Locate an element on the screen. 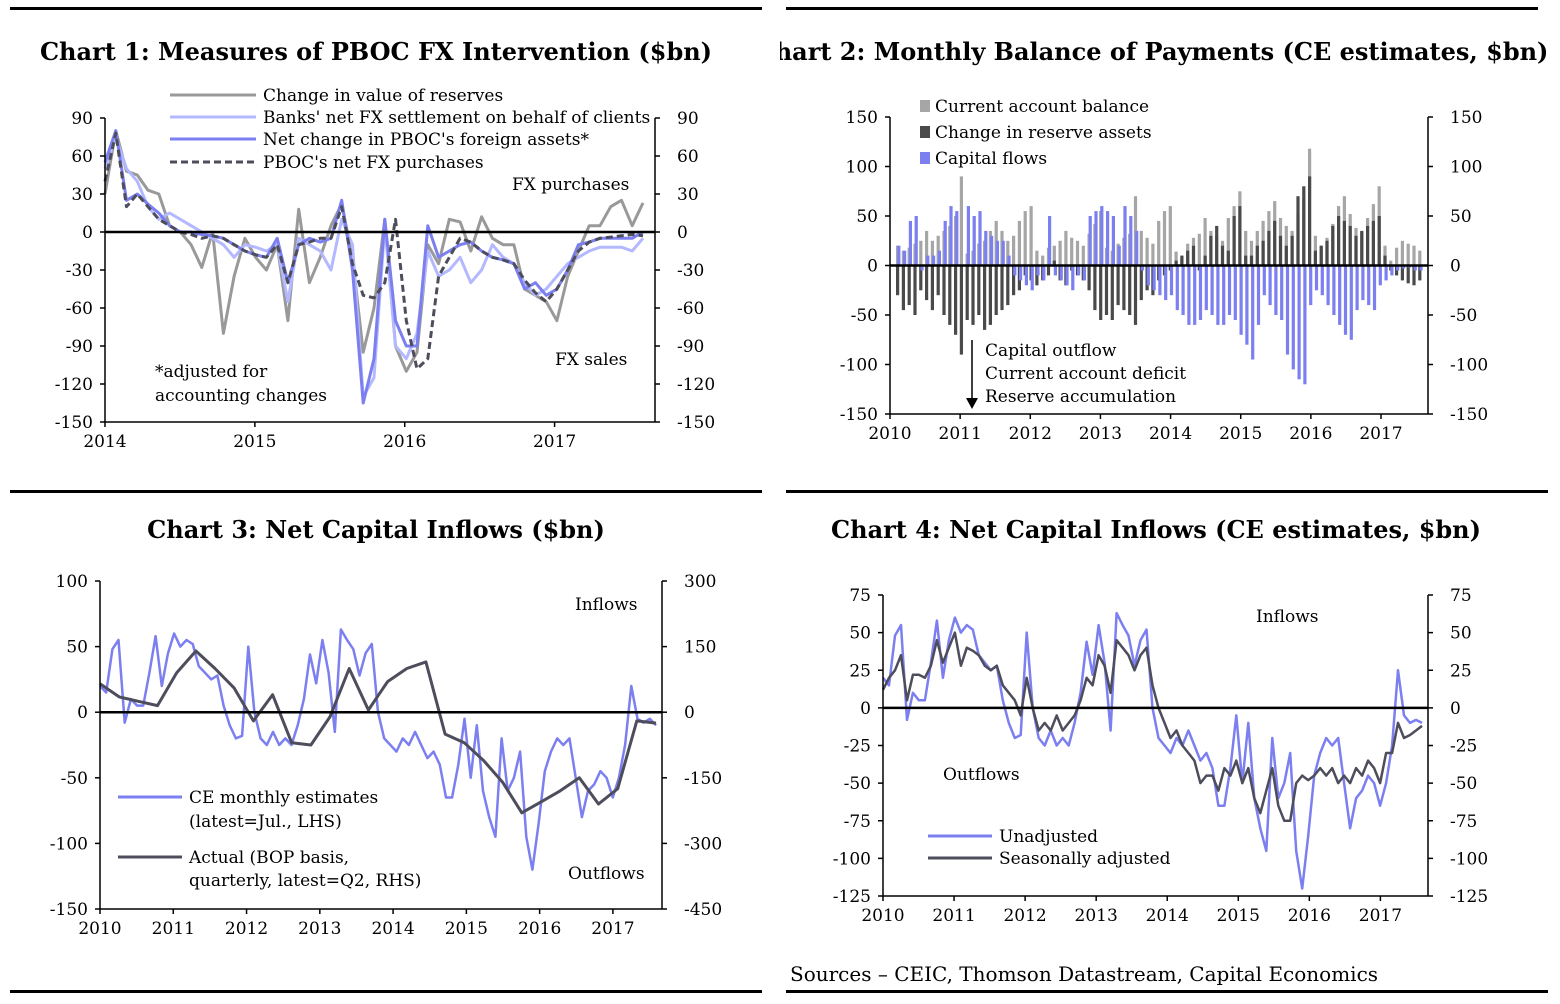 The width and height of the screenshot is (1560, 1004). left-tick-label: -125 is located at coordinates (852, 897).